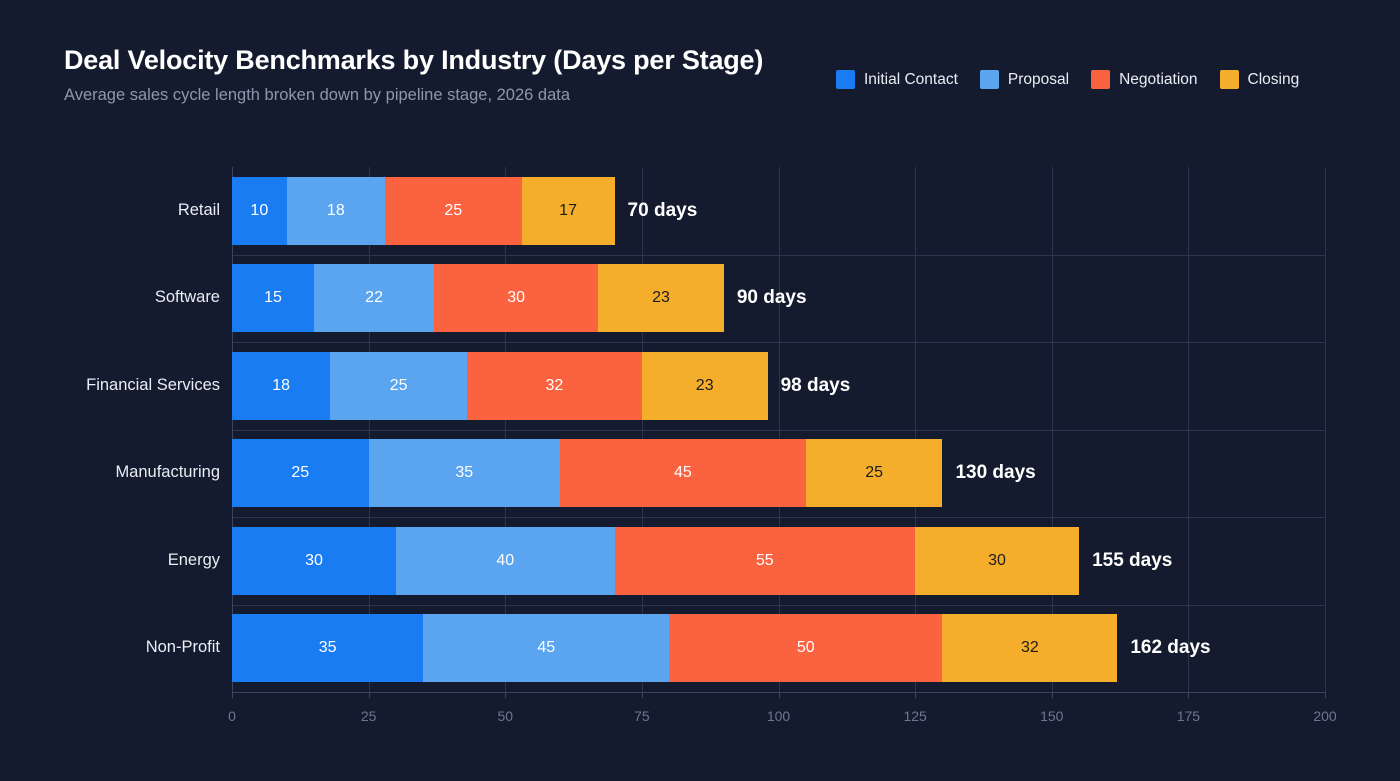  What do you see at coordinates (1188, 716) in the screenshot?
I see `x-axis-tick-label: 175` at bounding box center [1188, 716].